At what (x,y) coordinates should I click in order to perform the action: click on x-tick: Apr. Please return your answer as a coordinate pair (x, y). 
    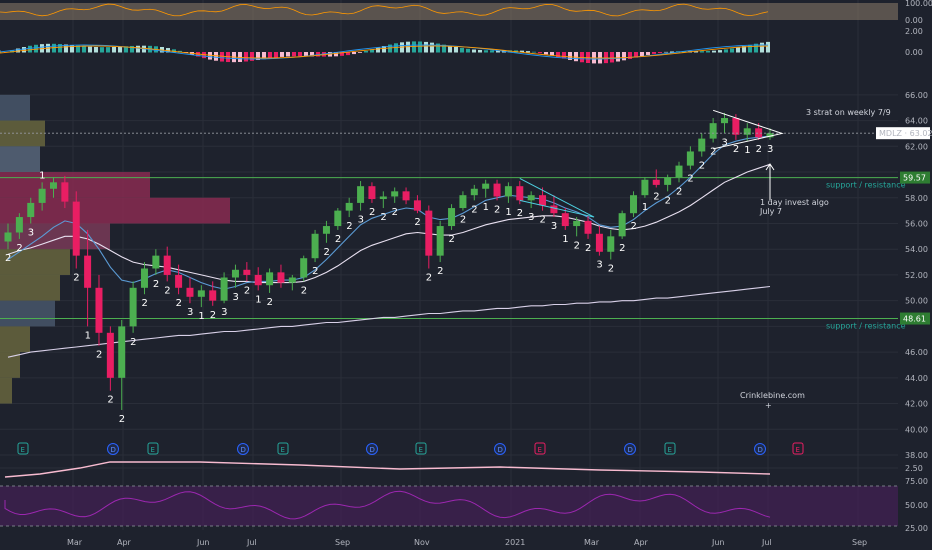
    Looking at the image, I should click on (124, 542).